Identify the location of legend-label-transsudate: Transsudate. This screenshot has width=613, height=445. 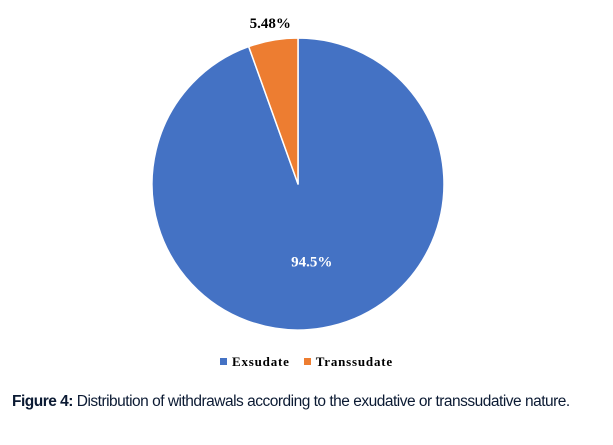
(354, 361).